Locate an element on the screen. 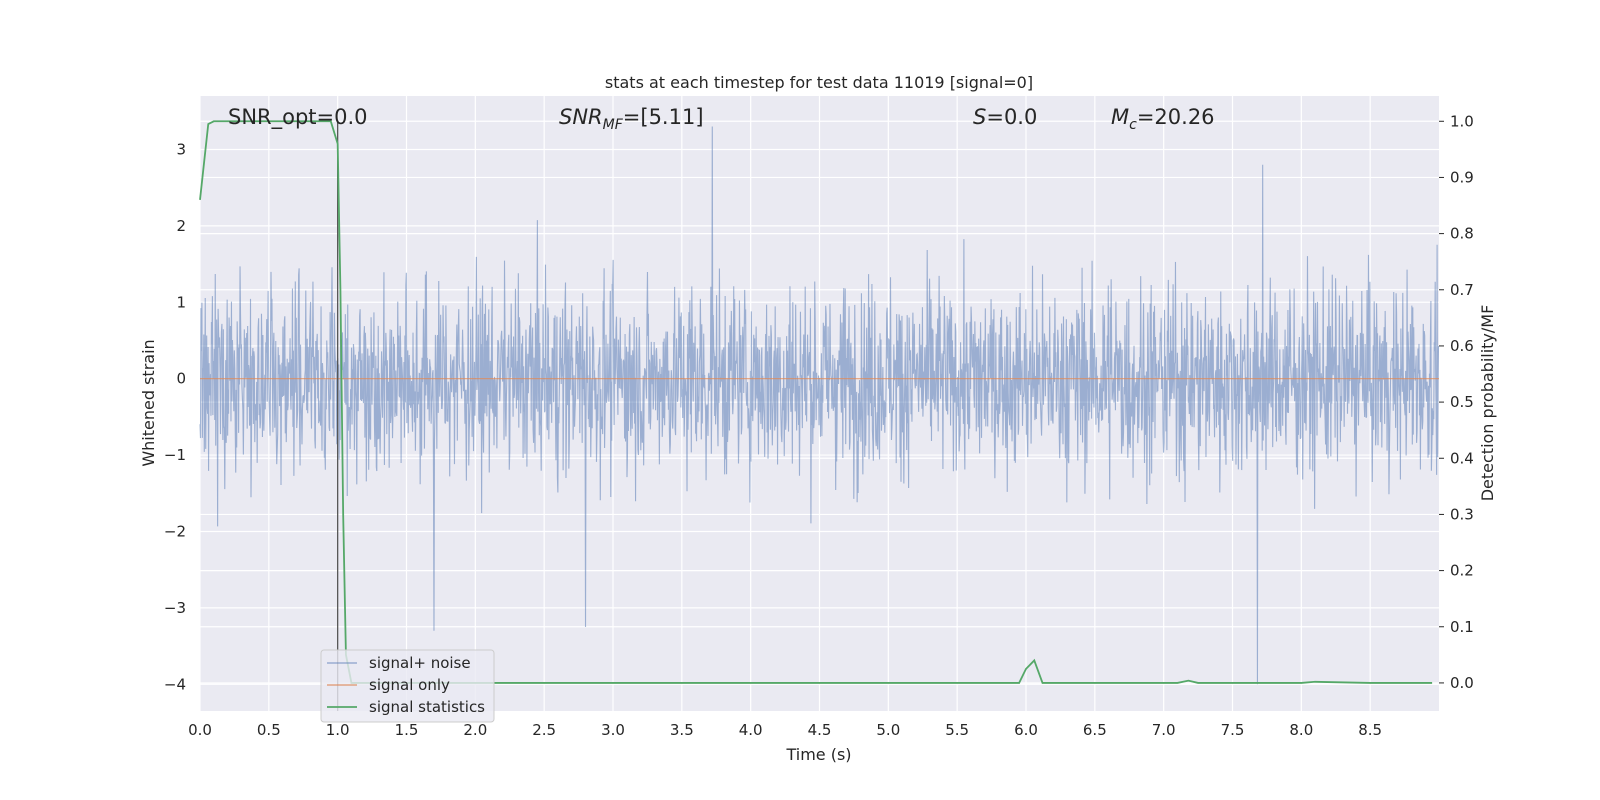  legend-label-signal-only: signal only is located at coordinates (409, 685).